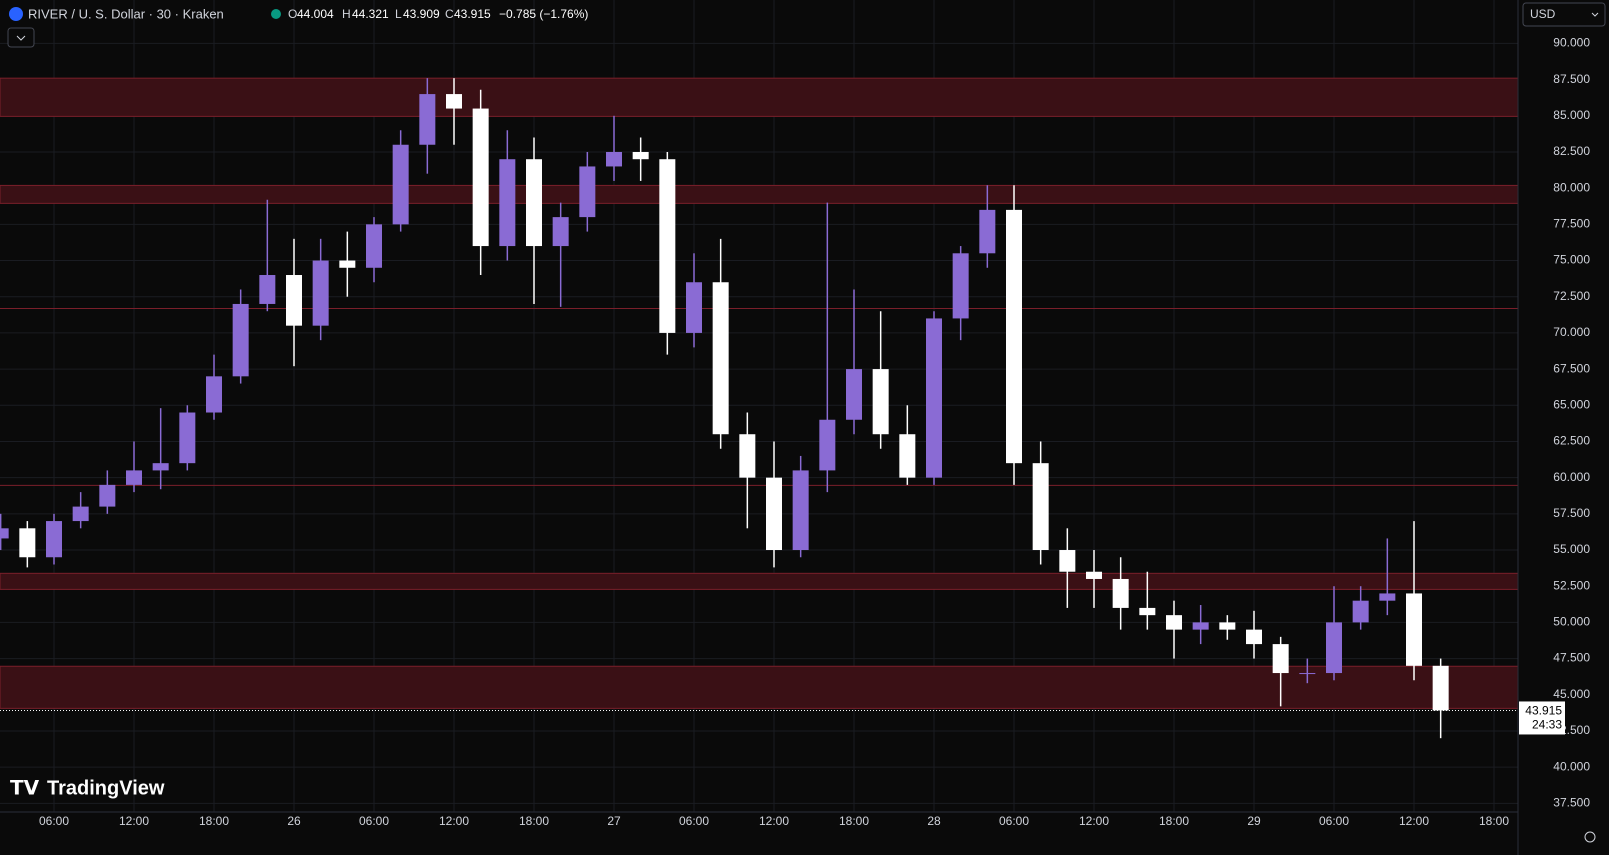 This screenshot has width=1609, height=855. What do you see at coordinates (1571, 694) in the screenshot?
I see `y-tick-label: 45.000` at bounding box center [1571, 694].